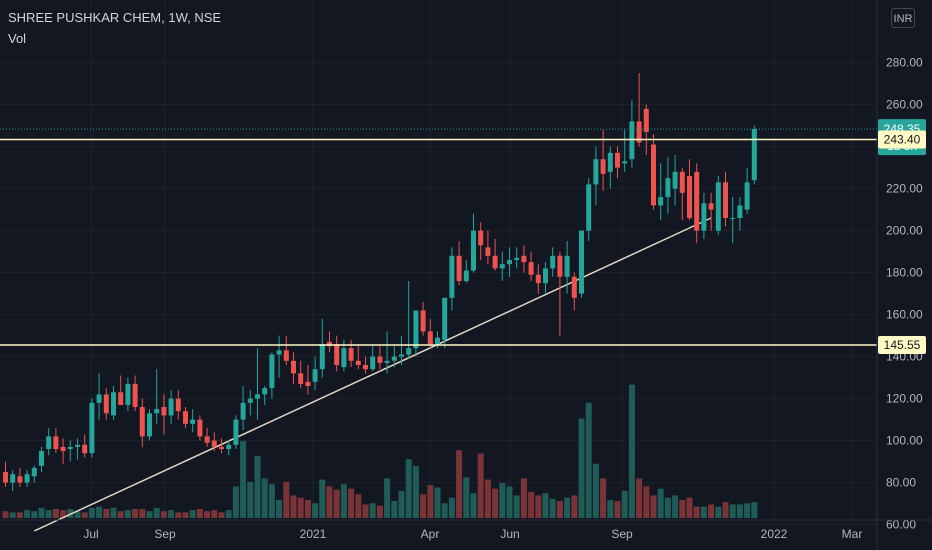 The width and height of the screenshot is (932, 550). What do you see at coordinates (509, 534) in the screenshot?
I see `time-tick-label: Jun` at bounding box center [509, 534].